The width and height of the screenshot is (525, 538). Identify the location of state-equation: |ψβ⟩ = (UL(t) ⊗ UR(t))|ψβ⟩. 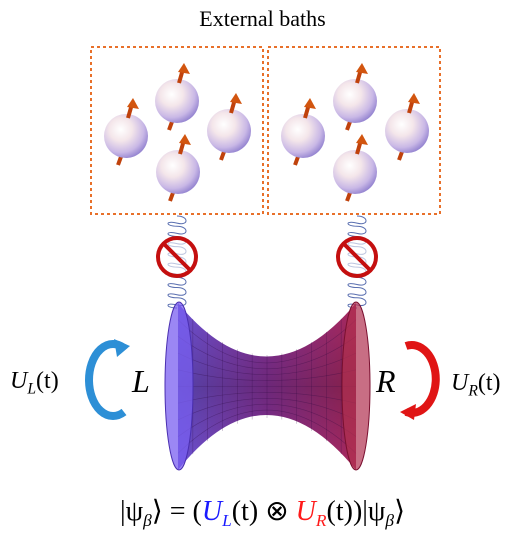
(262, 513).